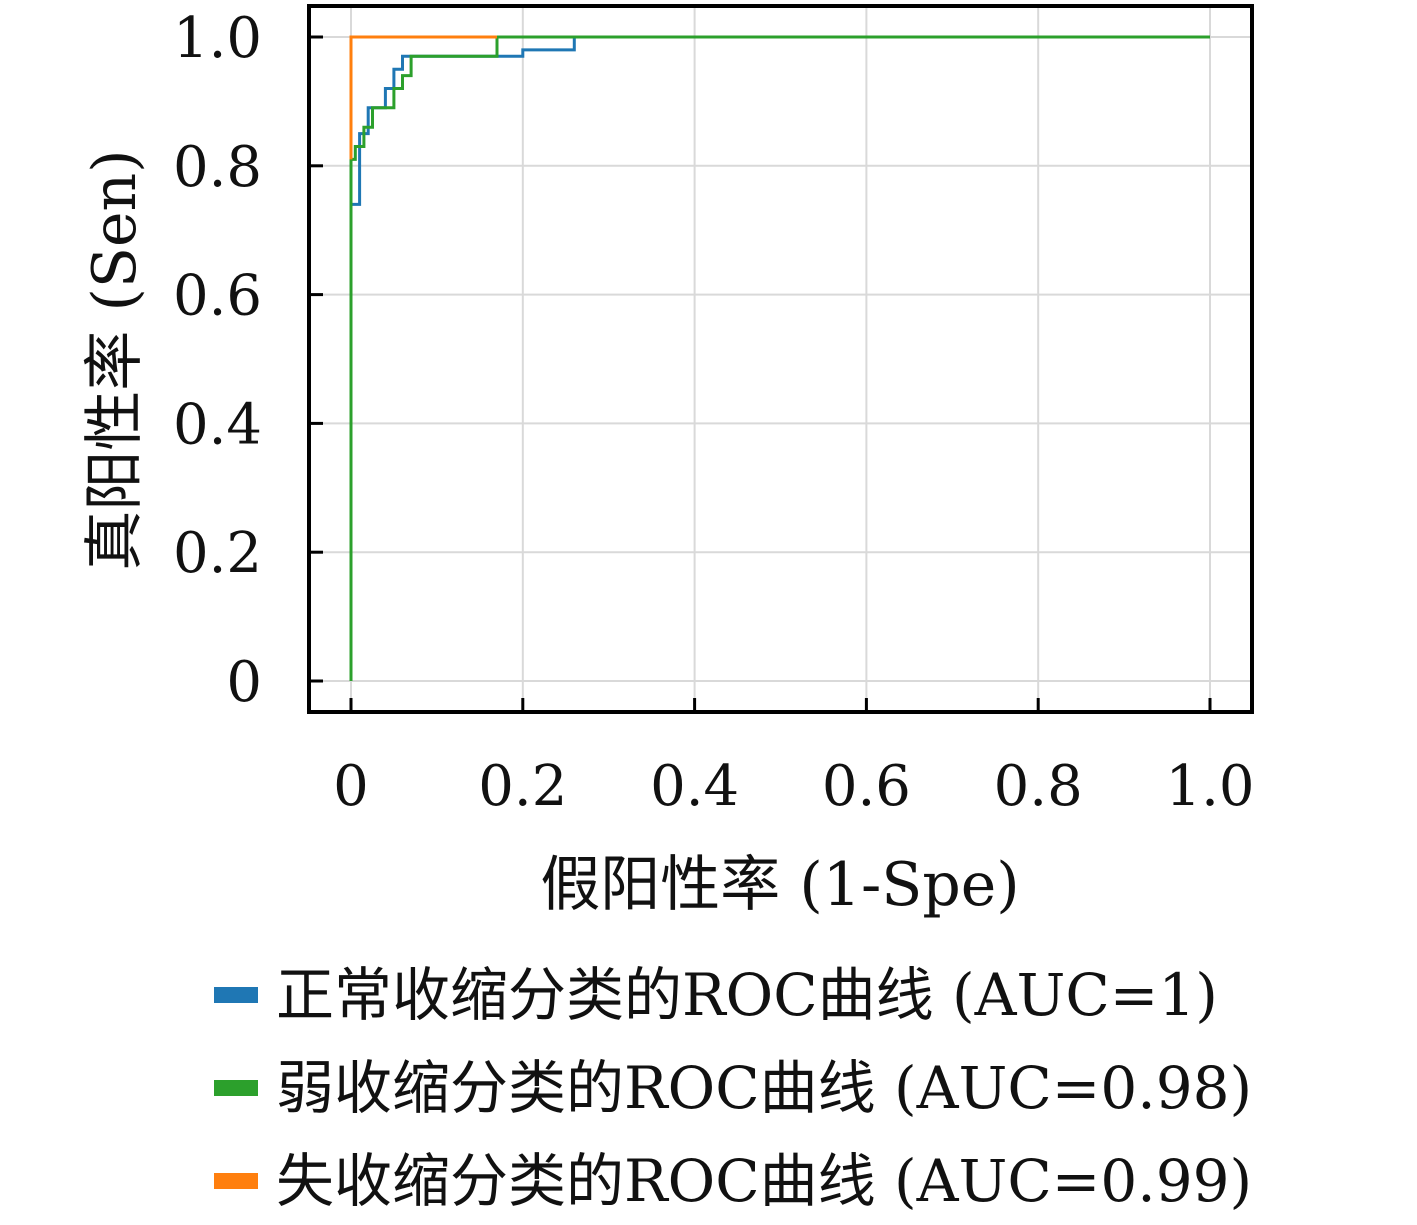 The height and width of the screenshot is (1225, 1417). I want to click on x-tick-label: 0.8, so click(1038, 786).